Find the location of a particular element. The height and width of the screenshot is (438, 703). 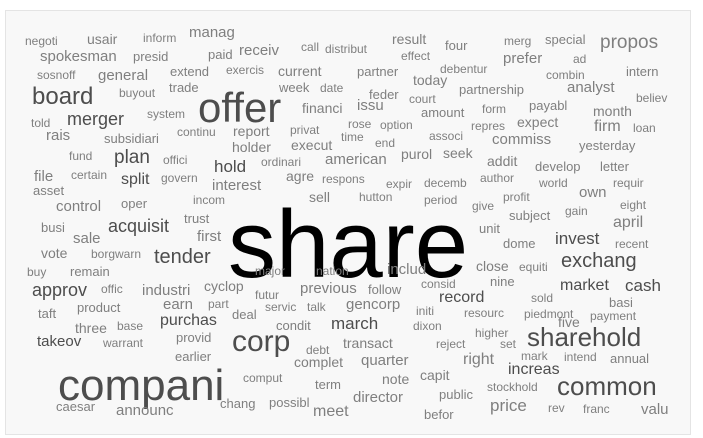

word-cash: cash is located at coordinates (643, 285).